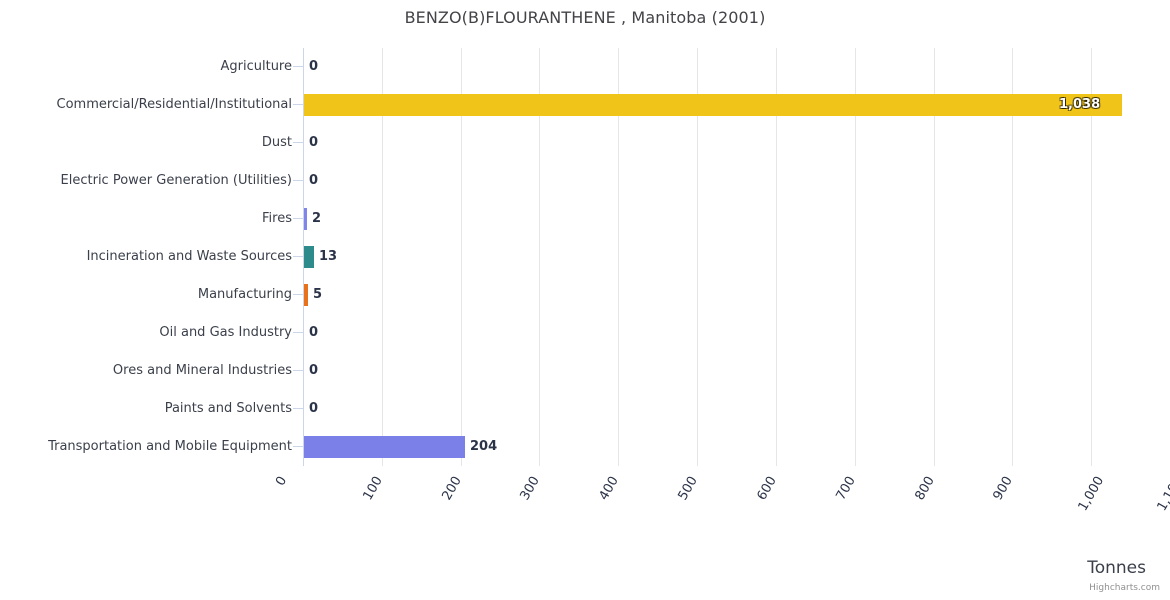  Describe the element at coordinates (585, 257) in the screenshot. I see `bar-row: Incineration and Waste Sources 13` at that location.